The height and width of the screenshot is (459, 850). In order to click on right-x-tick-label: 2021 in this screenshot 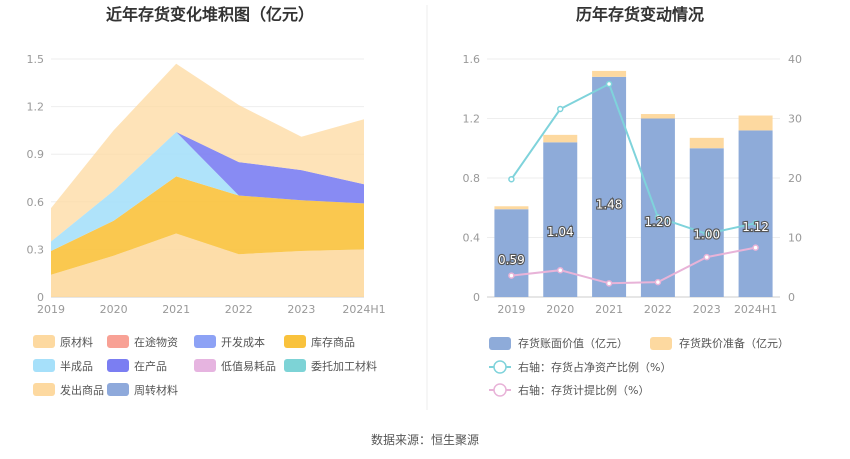, I will do `click(609, 309)`.